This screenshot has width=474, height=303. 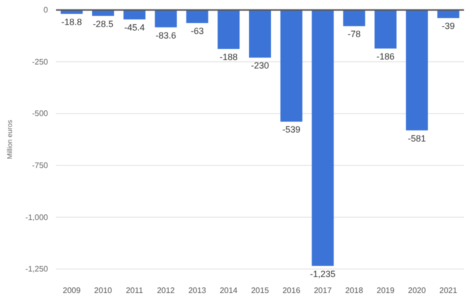 I want to click on x-tick-label: 2013, so click(x=197, y=290).